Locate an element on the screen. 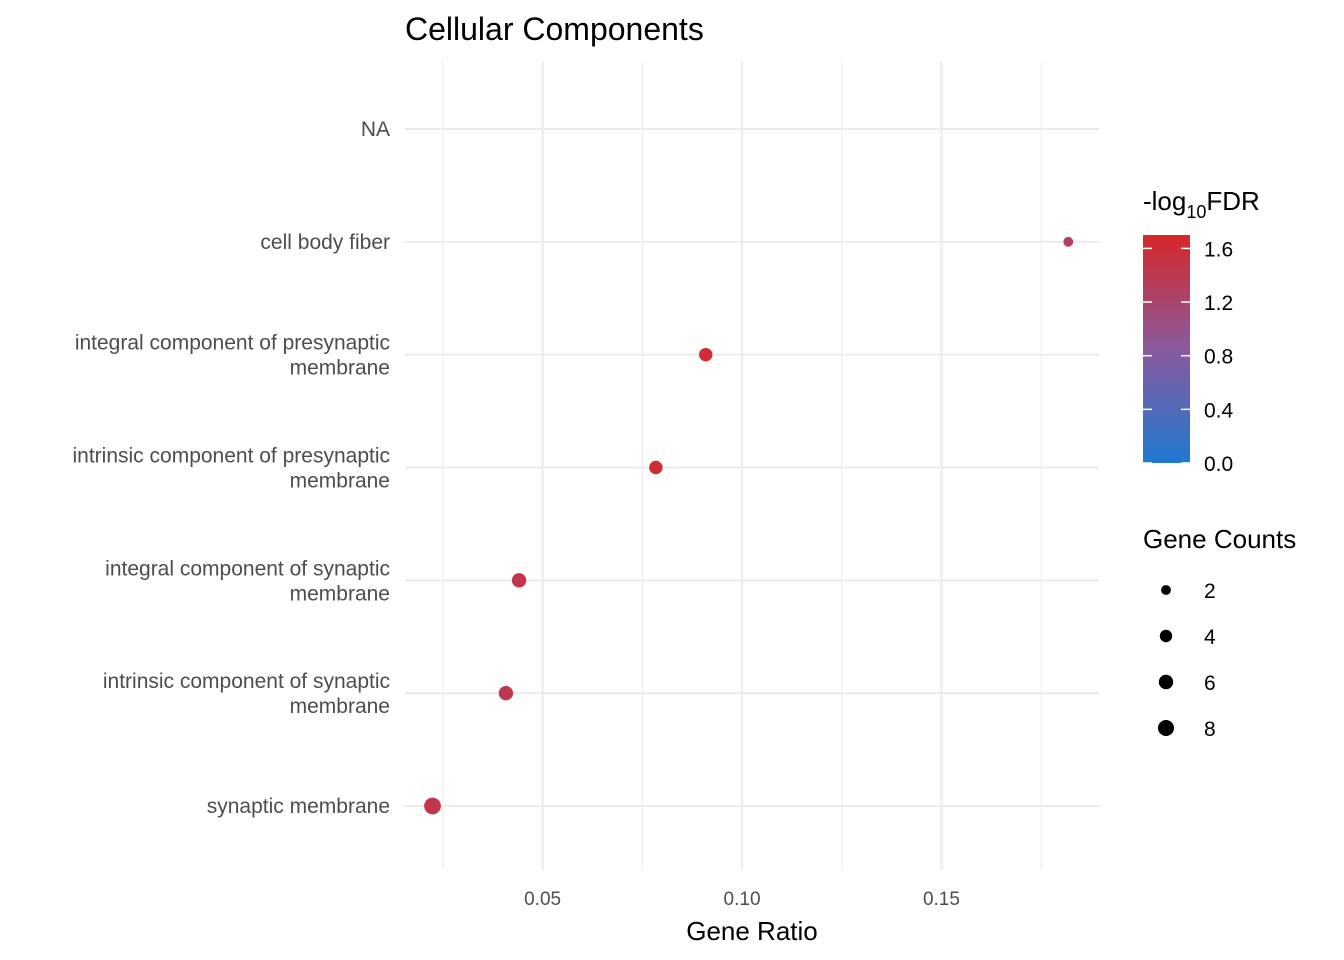 This screenshot has height=960, width=1344. category-label-line: intrinsic component of presynaptic is located at coordinates (232, 455).